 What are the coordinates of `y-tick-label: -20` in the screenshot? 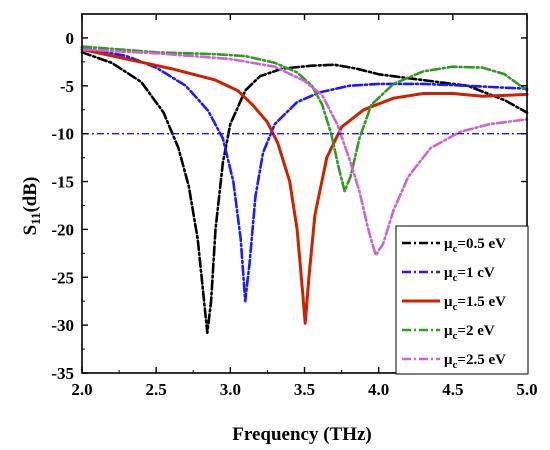 It's located at (62, 229).